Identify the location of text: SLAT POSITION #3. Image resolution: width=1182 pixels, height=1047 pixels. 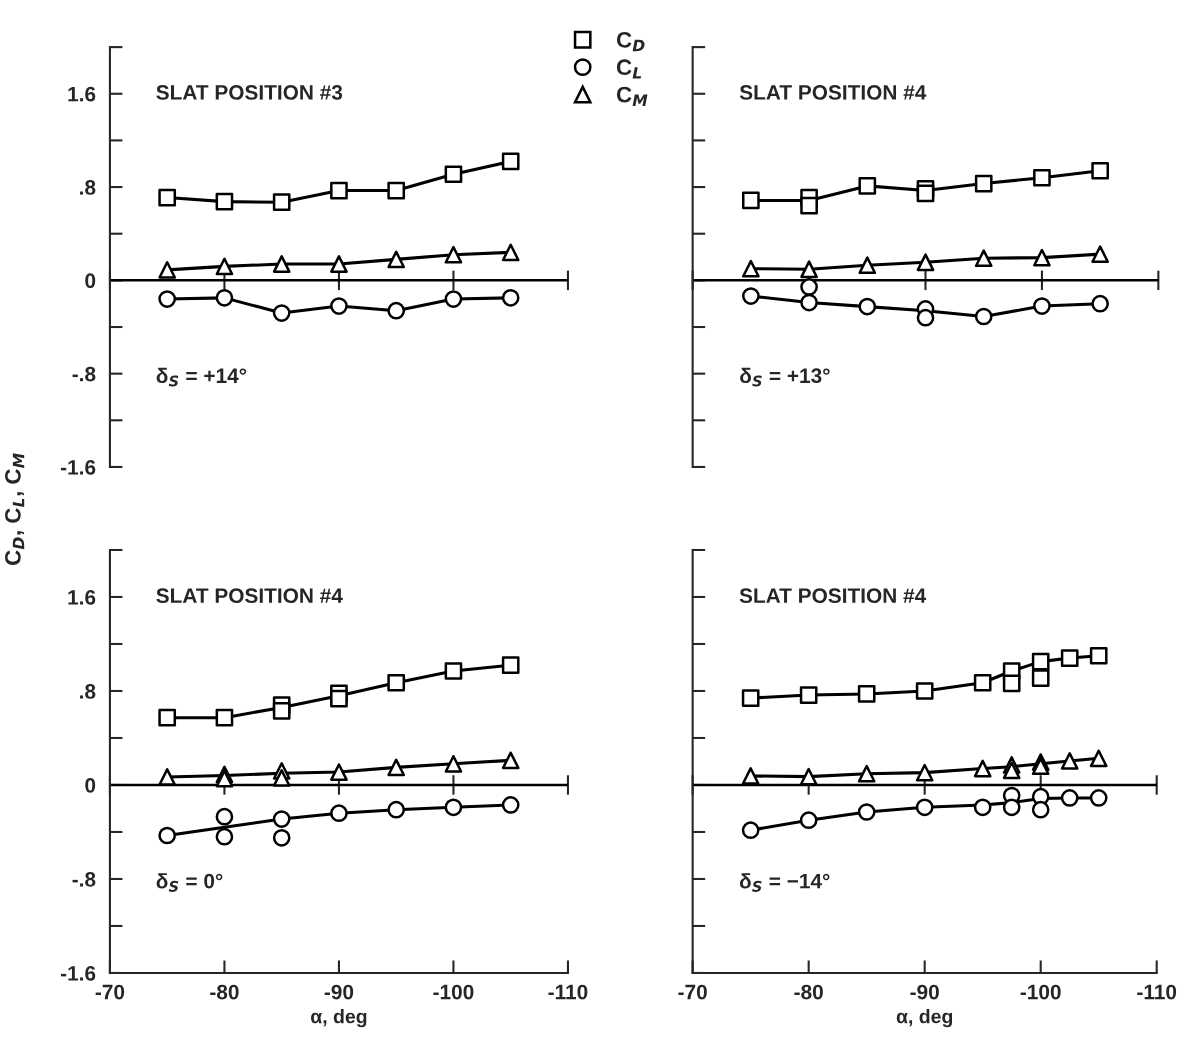
(249, 92).